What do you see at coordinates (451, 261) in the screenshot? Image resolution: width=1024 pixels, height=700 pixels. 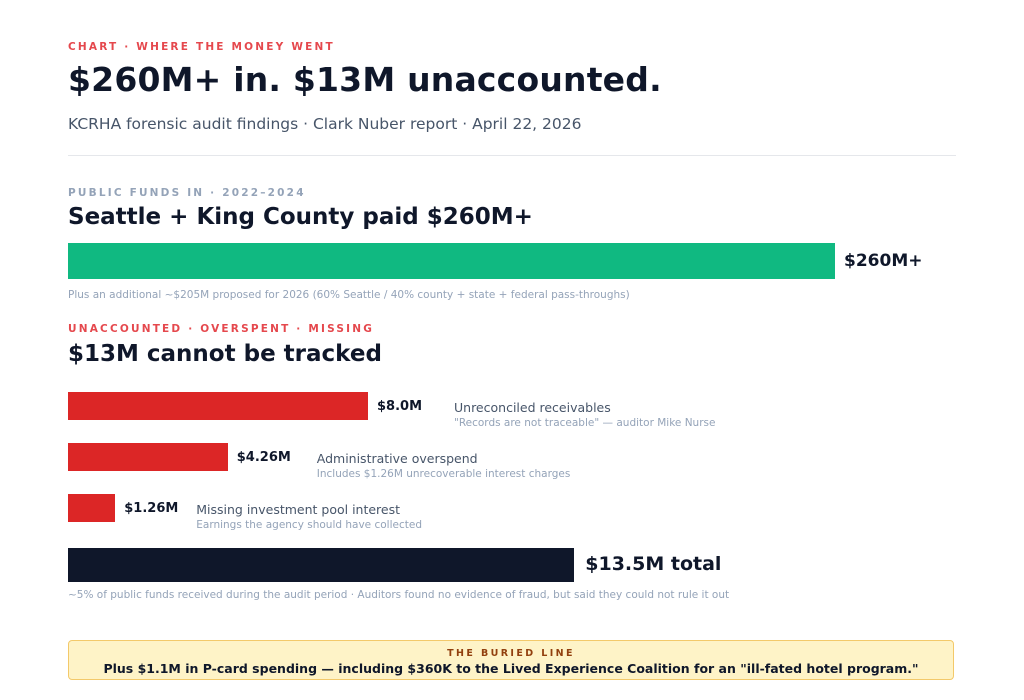 I see `funds-bar` at bounding box center [451, 261].